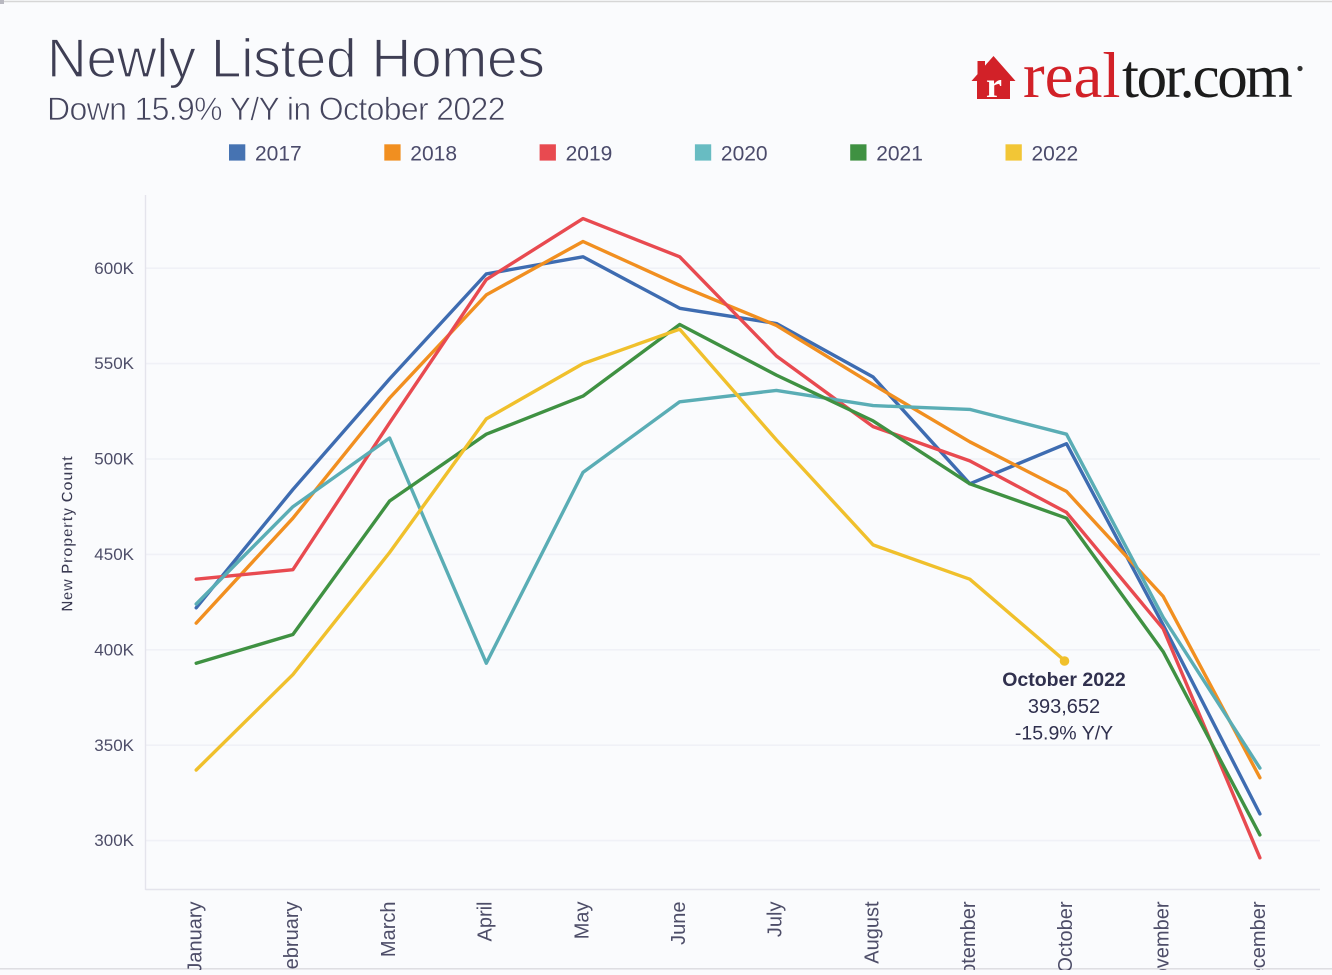 This screenshot has height=975, width=1332. Describe the element at coordinates (68, 534) in the screenshot. I see `svg-text: New Property Count` at that location.